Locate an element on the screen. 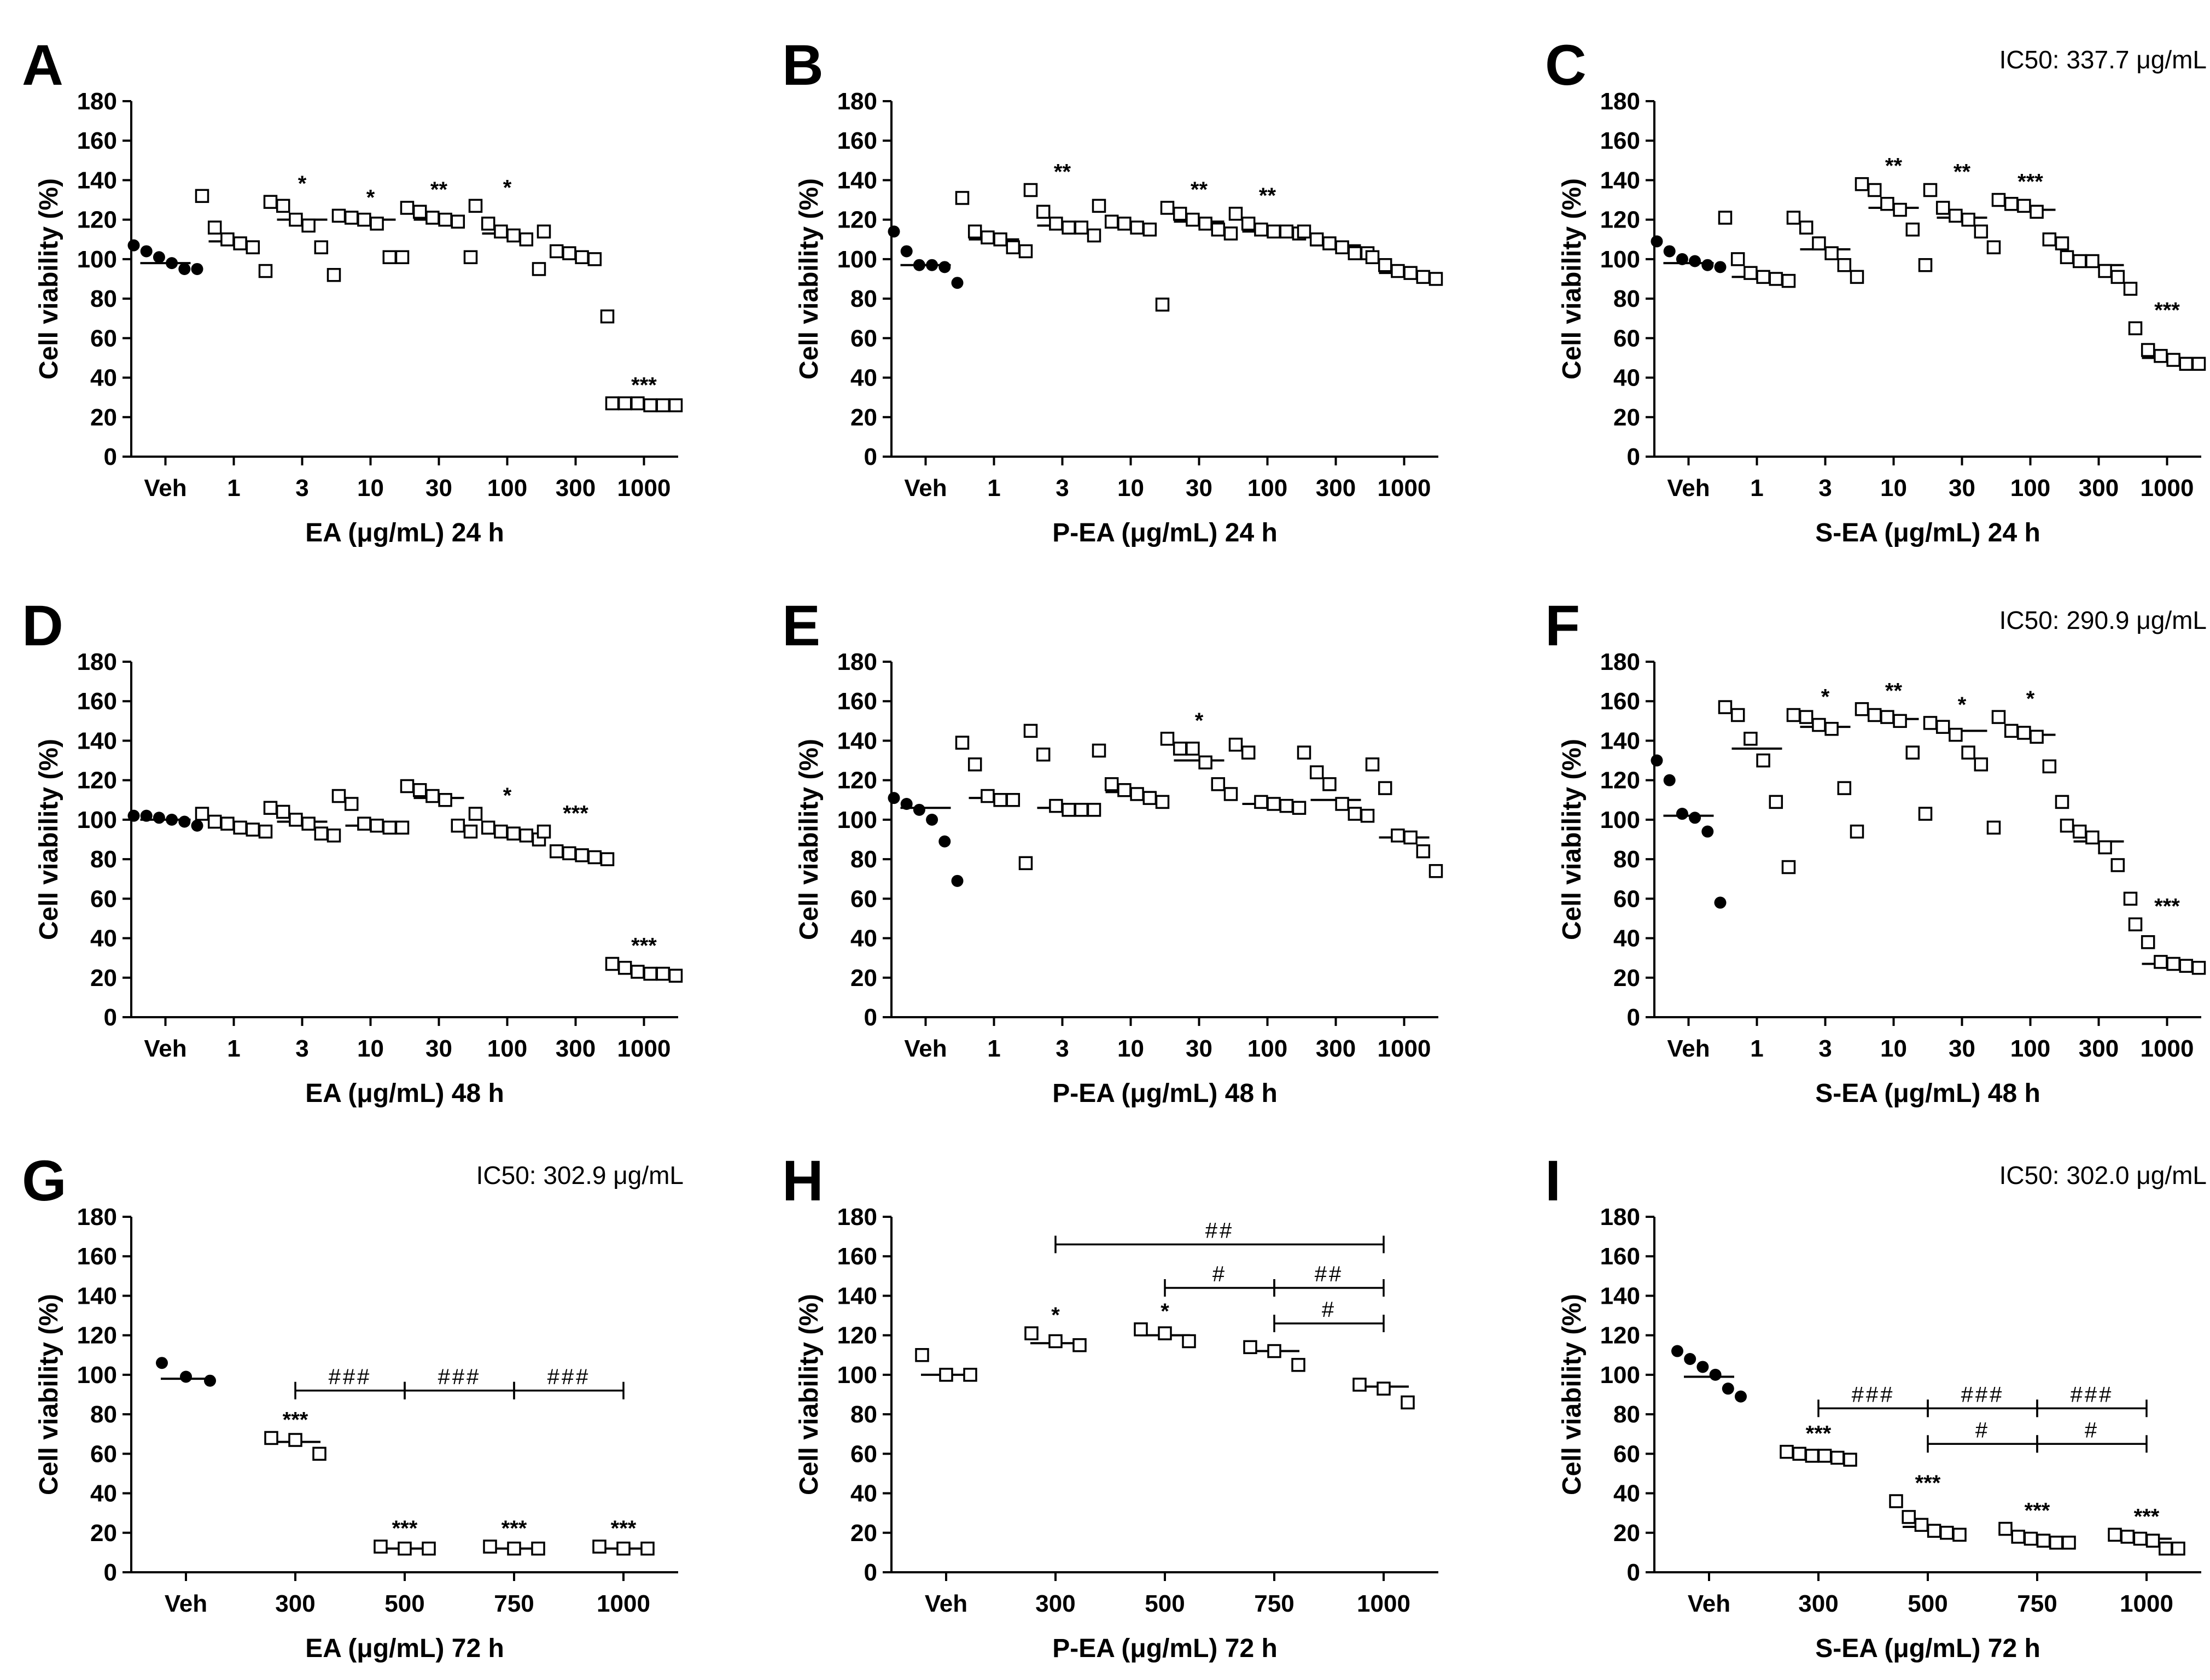  y-axis-title: Cell viability (%) is located at coordinates (48, 1394).